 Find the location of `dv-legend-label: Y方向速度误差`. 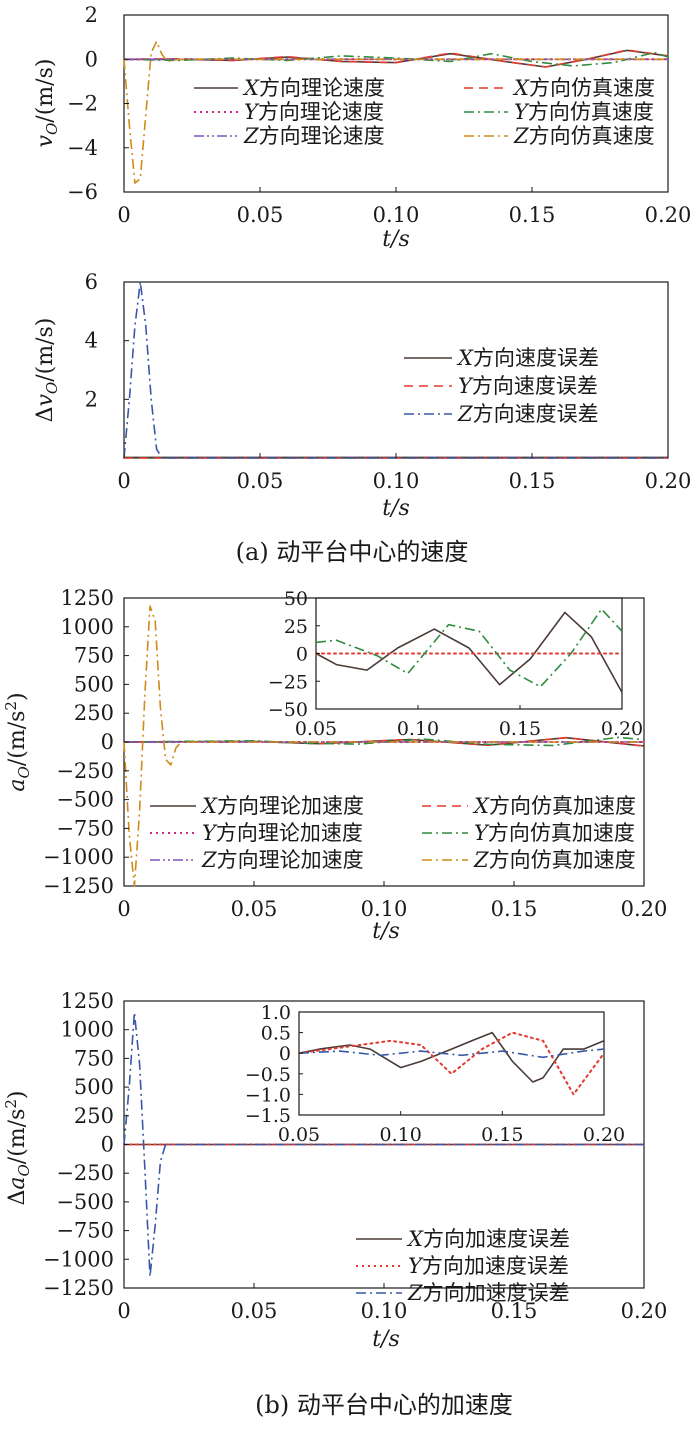

dv-legend-label: Y方向速度误差 is located at coordinates (528, 386).